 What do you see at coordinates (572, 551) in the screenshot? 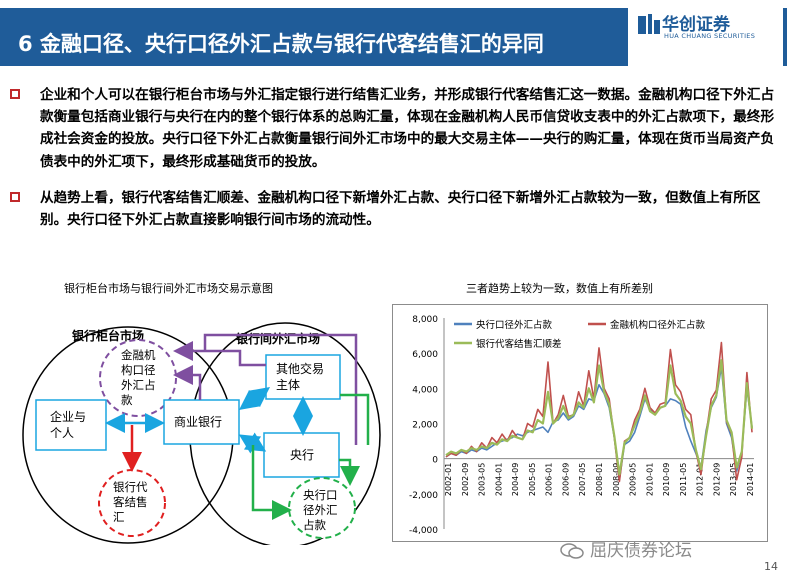
I see `chat-bubble-icon` at bounding box center [572, 551].